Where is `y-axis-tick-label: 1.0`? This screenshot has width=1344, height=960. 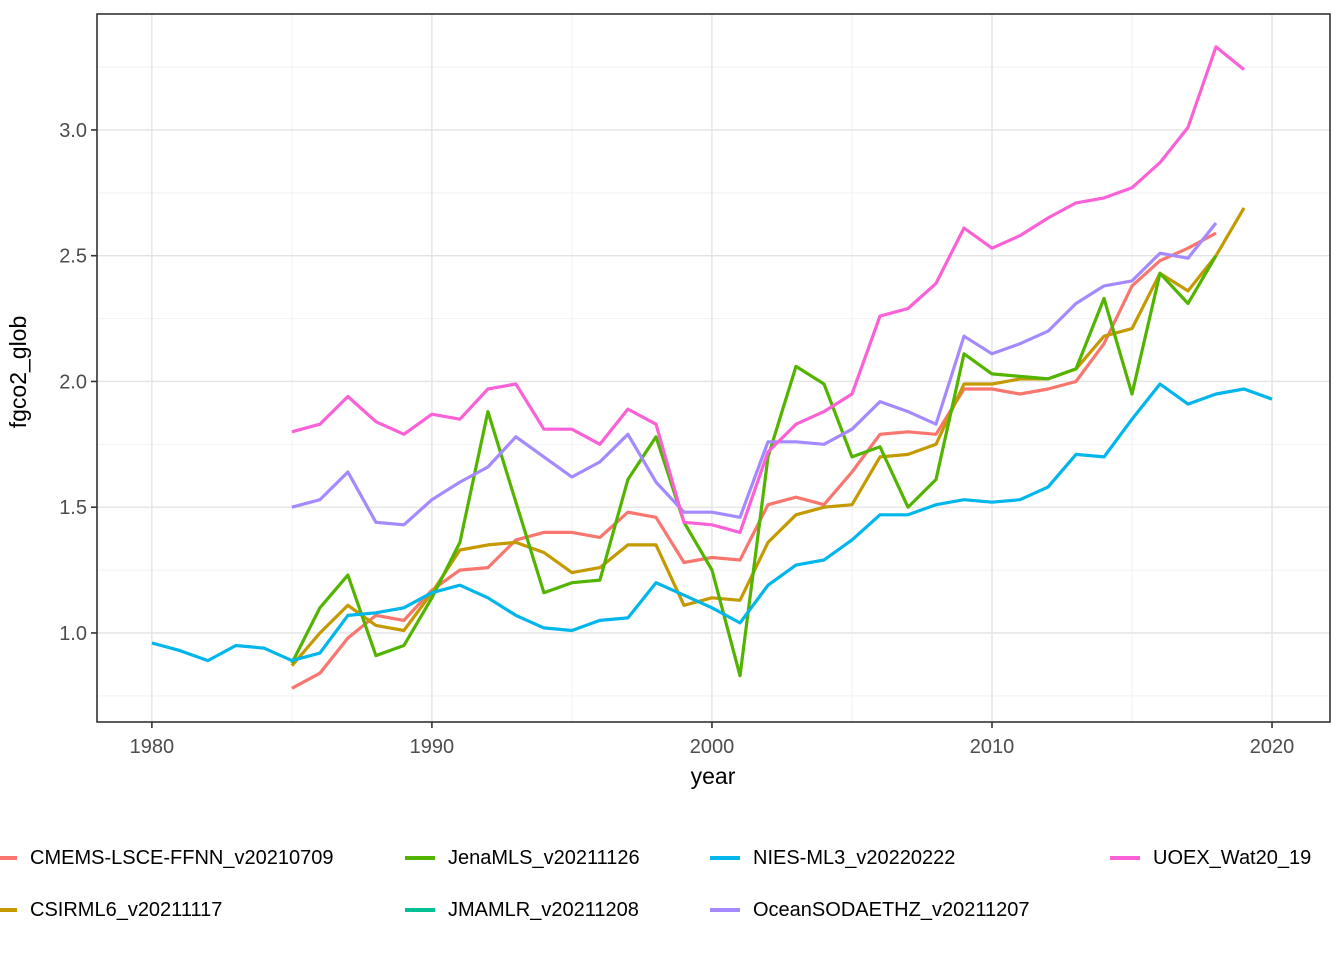 y-axis-tick-label: 1.0 is located at coordinates (73, 634).